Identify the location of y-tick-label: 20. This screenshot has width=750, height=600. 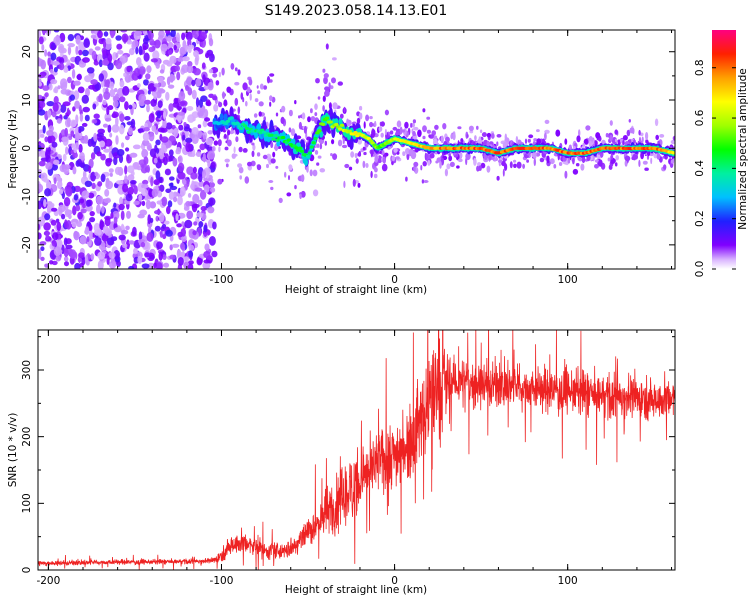
(27, 51).